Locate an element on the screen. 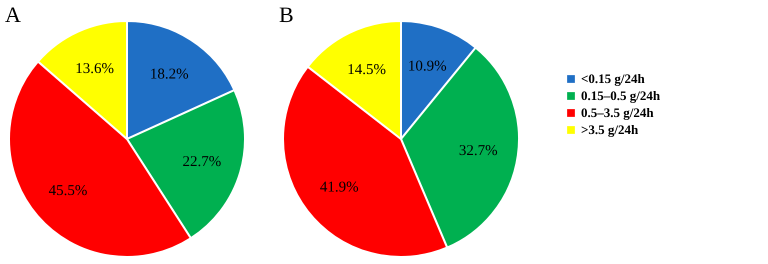 The image size is (768, 264). data-label: 32.7% is located at coordinates (478, 150).